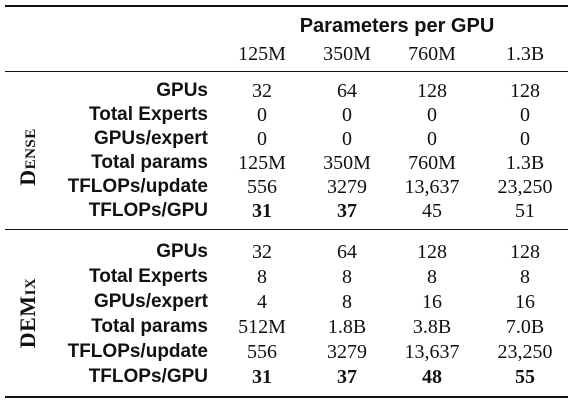  What do you see at coordinates (432, 211) in the screenshot?
I see `table-cell: 45` at bounding box center [432, 211].